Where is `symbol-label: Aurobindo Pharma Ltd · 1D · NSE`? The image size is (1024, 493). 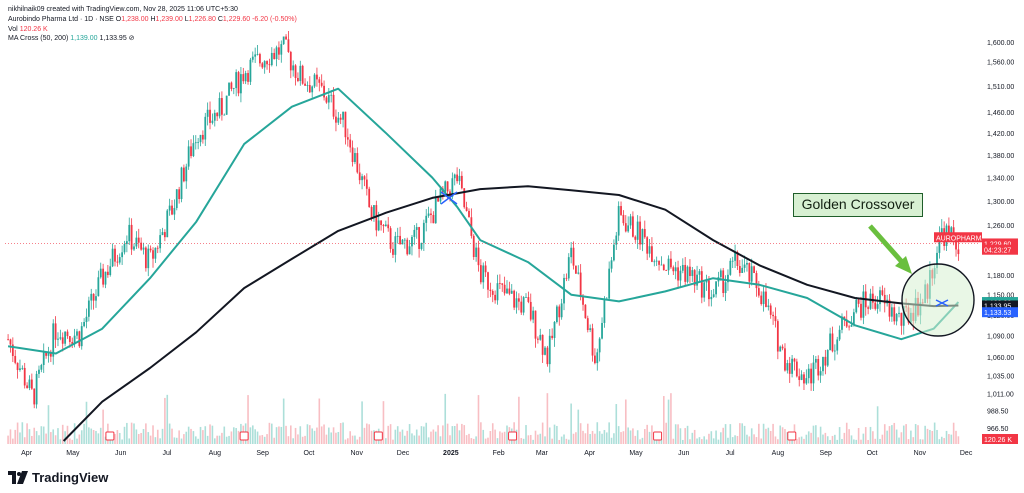 symbol-label: Aurobindo Pharma Ltd · 1D · NSE is located at coordinates (61, 19).